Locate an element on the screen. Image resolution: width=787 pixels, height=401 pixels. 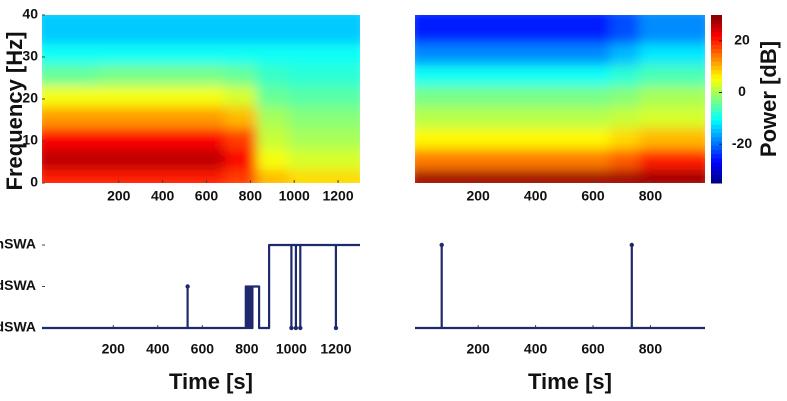
y-tick-label: 0 is located at coordinates (34, 182).